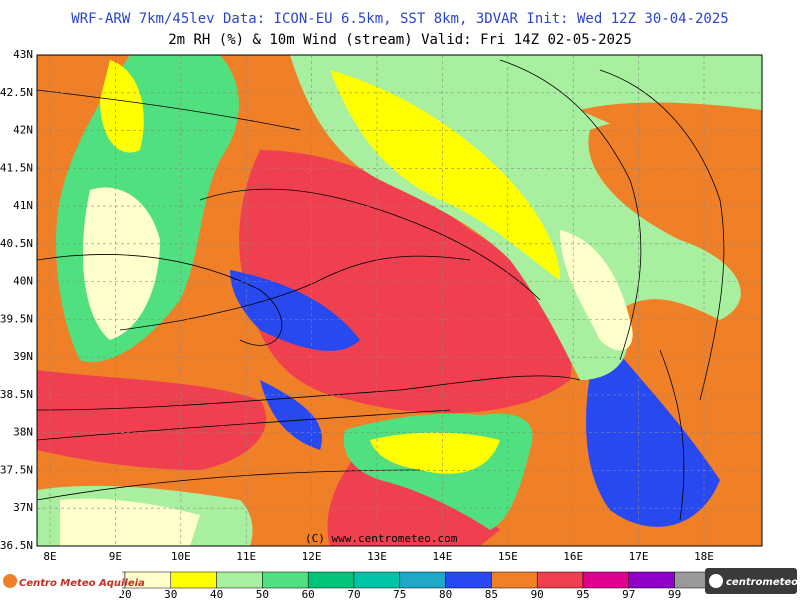 The width and height of the screenshot is (800, 600). I want to click on lat-label: 39N, so click(23, 356).